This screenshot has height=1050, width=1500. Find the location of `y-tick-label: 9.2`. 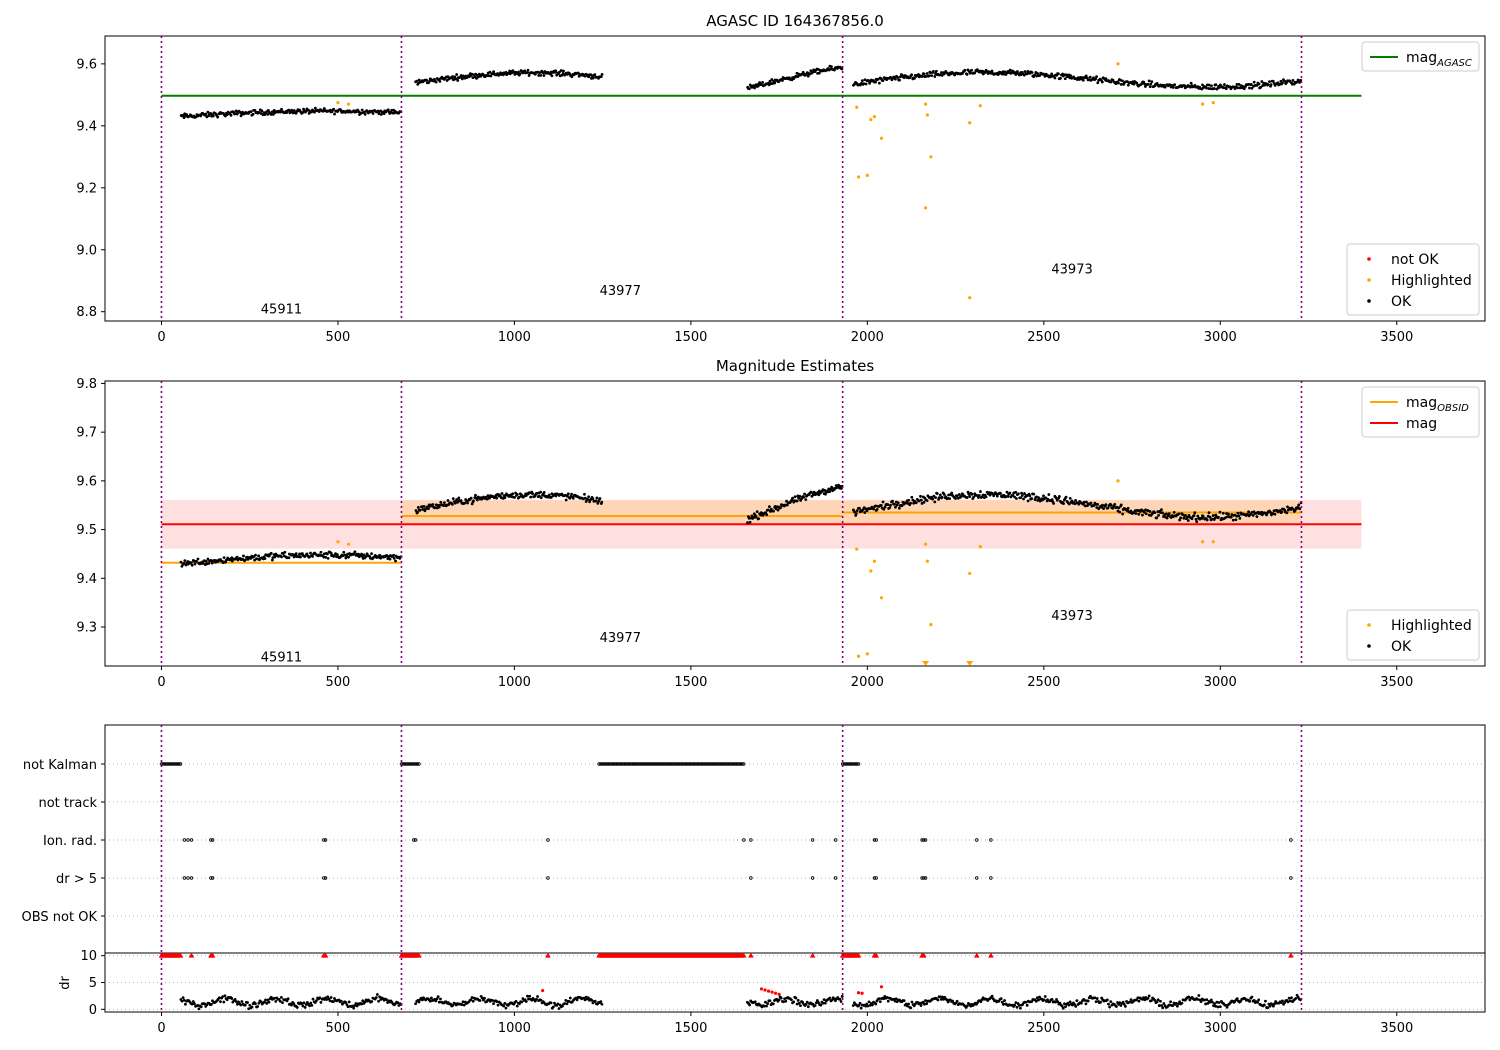

y-tick-label: 9.2 is located at coordinates (86, 188).